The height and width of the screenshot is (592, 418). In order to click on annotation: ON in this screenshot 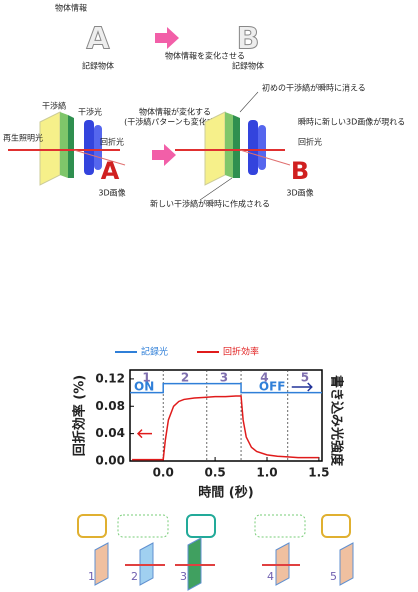, I will do `click(144, 387)`.